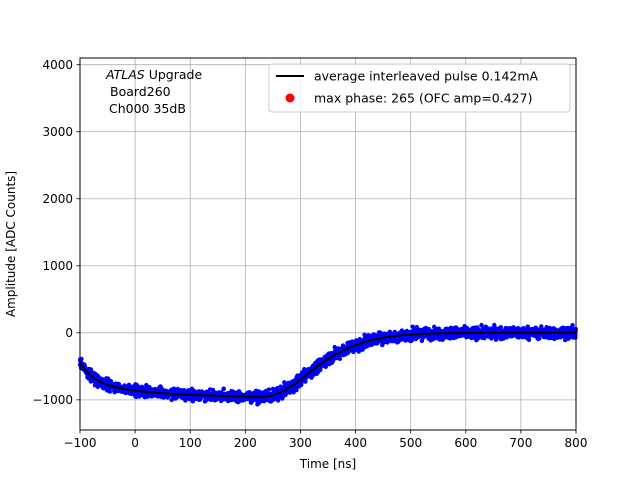 Image resolution: width=640 pixels, height=484 pixels. I want to click on y-tick-label: 2000, so click(57, 199).